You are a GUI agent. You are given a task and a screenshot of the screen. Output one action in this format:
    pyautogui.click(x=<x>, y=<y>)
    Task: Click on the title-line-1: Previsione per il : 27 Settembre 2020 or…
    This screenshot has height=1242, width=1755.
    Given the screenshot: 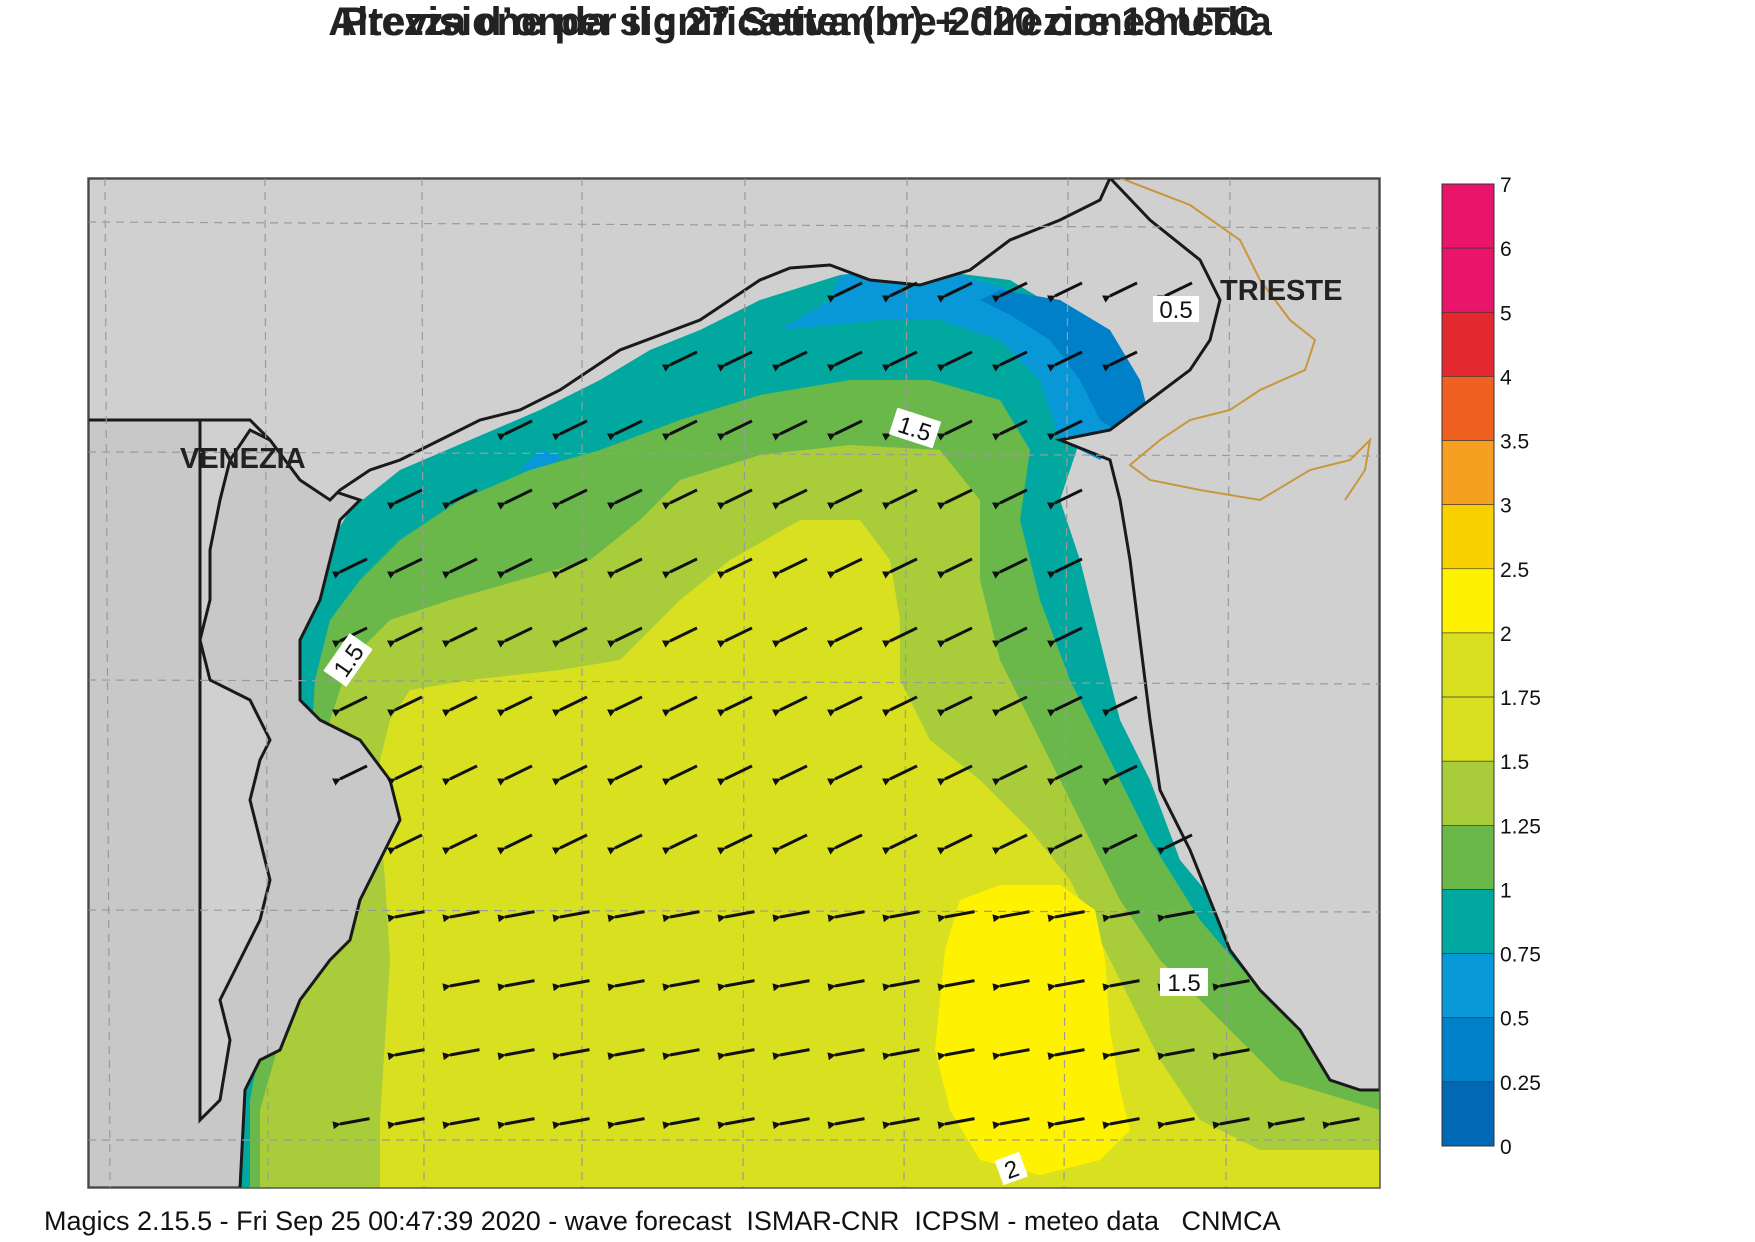 What is the action you would take?
    pyautogui.click(x=800, y=22)
    